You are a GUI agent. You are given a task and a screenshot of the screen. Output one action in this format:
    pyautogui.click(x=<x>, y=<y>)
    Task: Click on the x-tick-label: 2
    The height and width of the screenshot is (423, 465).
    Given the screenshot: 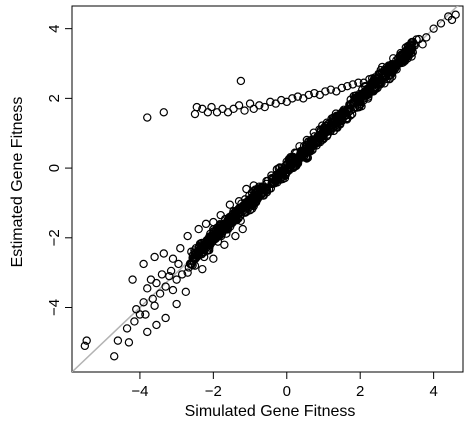 What is the action you would take?
    pyautogui.click(x=360, y=391)
    